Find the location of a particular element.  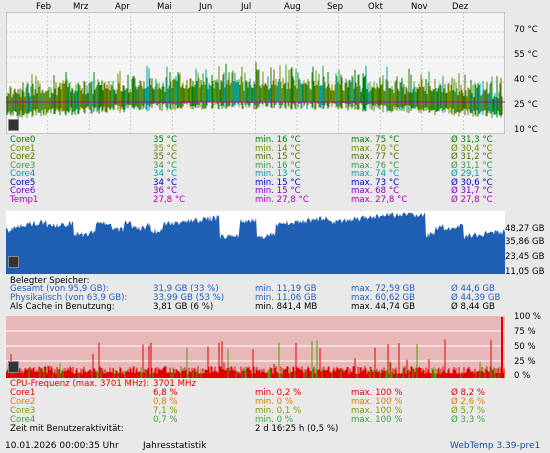

cpu-core-row-current: 7,1 % is located at coordinates (165, 411).